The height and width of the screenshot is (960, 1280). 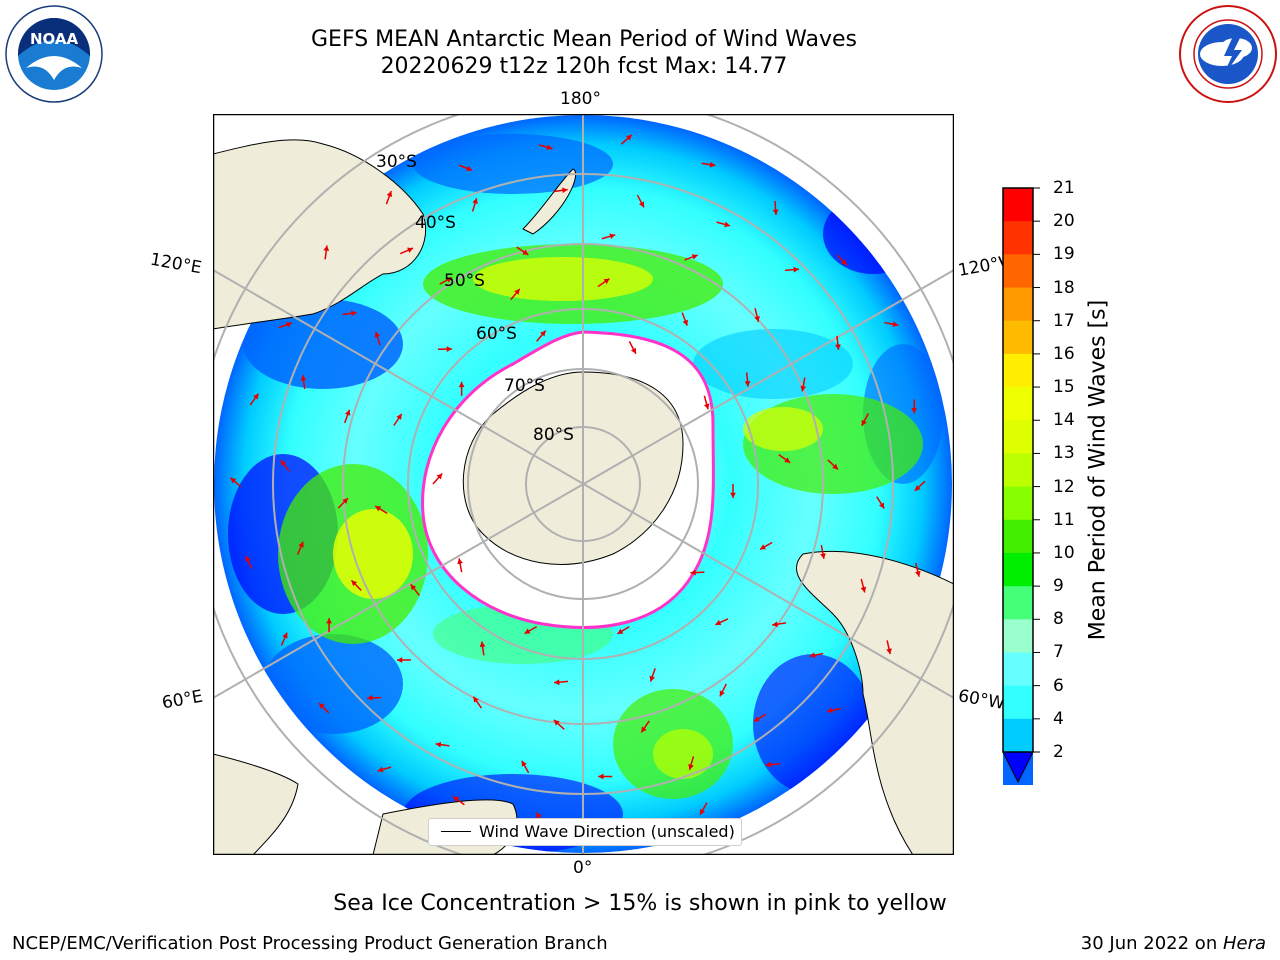 What do you see at coordinates (182, 700) in the screenshot?
I see `lon-label-60e: 60°E` at bounding box center [182, 700].